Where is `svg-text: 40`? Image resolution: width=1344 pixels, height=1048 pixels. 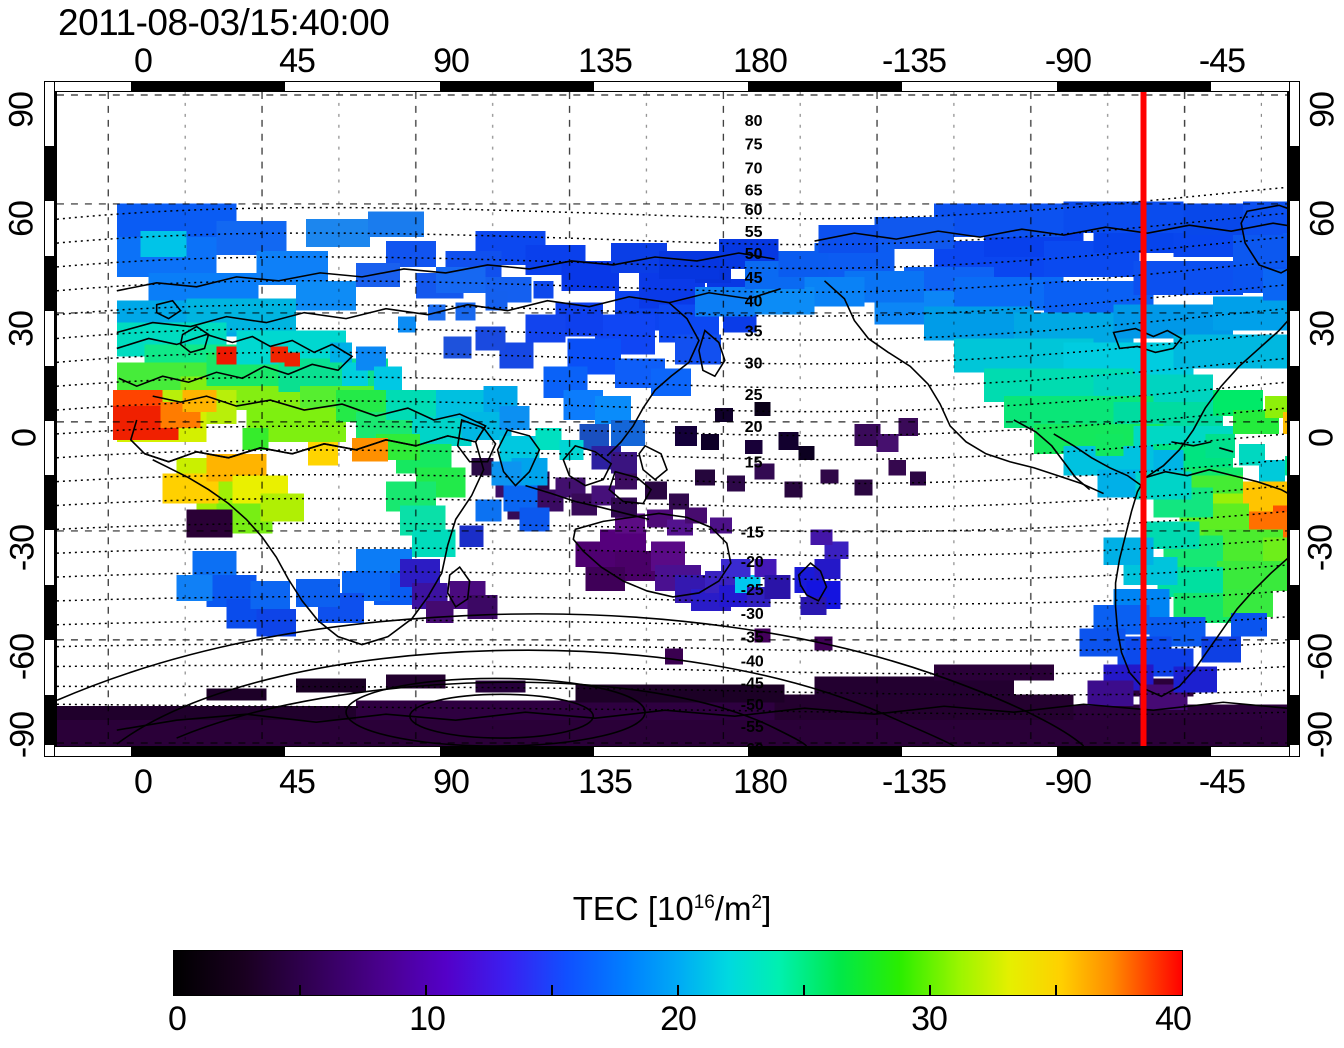 svg-text: 40 is located at coordinates (754, 302).